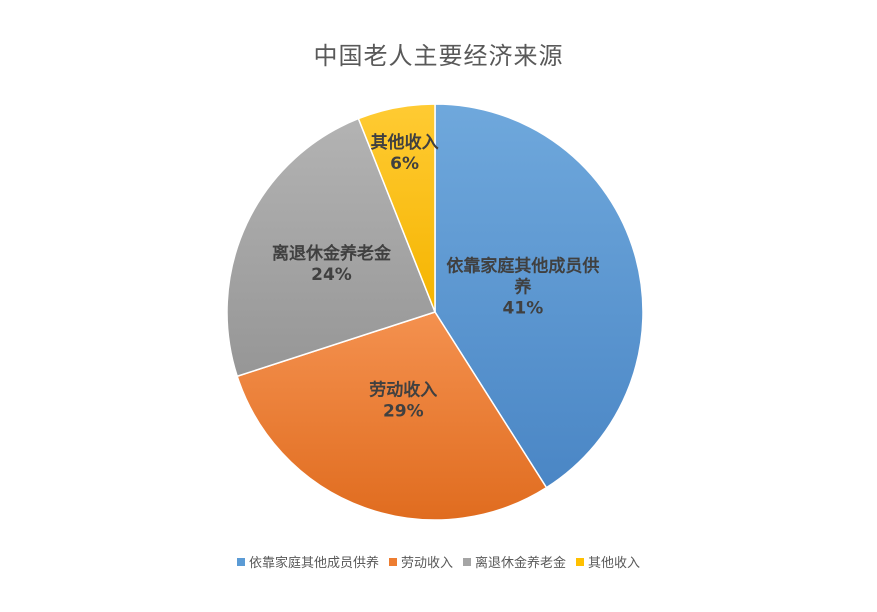 This screenshot has width=877, height=612. What do you see at coordinates (403, 390) in the screenshot?
I see `slice-label-line: 劳动收入` at bounding box center [403, 390].